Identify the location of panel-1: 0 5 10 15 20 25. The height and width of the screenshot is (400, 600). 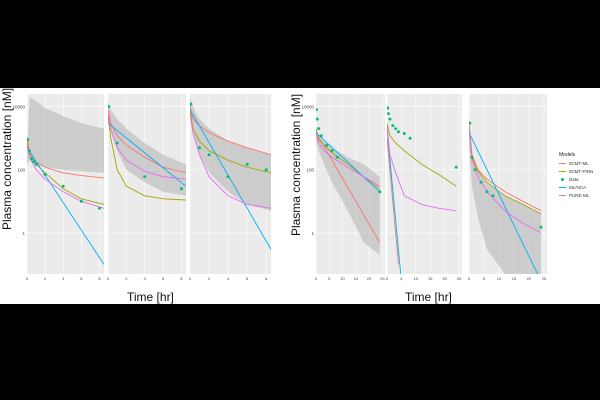
(350, 187).